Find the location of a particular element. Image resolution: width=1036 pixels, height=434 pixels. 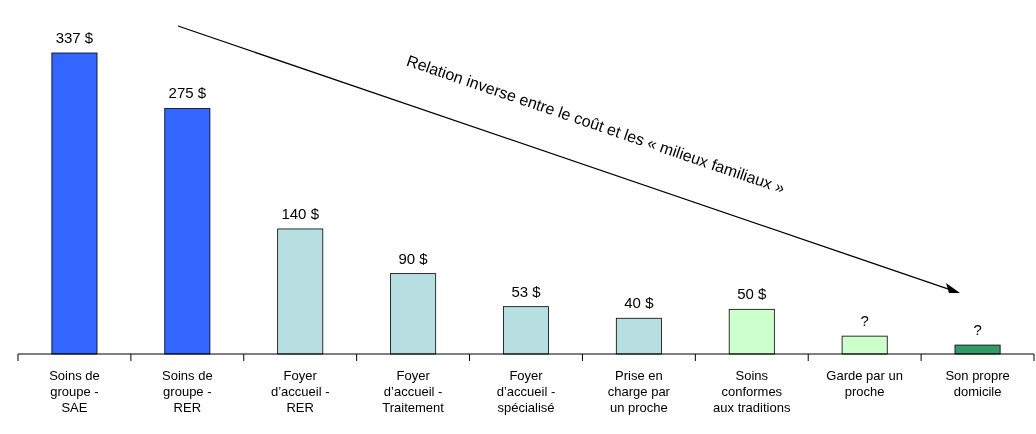

x-tick-label: Foyer d’accueil - spécialisé is located at coordinates (526, 391).